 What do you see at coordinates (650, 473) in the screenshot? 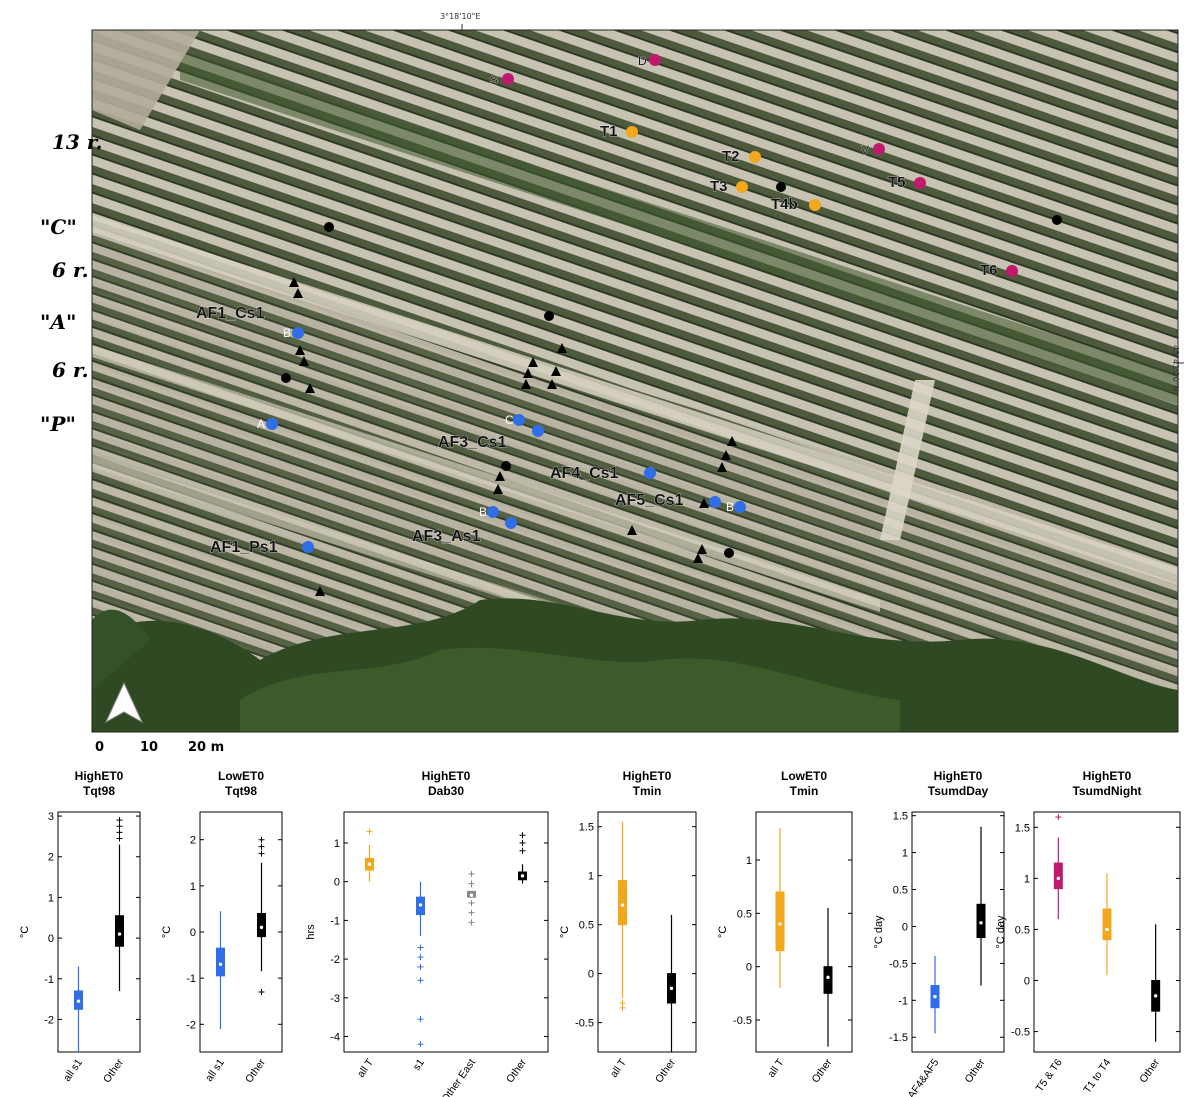
I see `blue-point` at bounding box center [650, 473].